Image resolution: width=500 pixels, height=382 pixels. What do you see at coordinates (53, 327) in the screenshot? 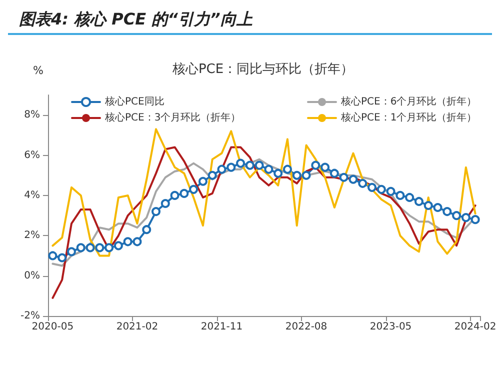
I see `x-tick-label: 2020-05` at bounding box center [53, 327].